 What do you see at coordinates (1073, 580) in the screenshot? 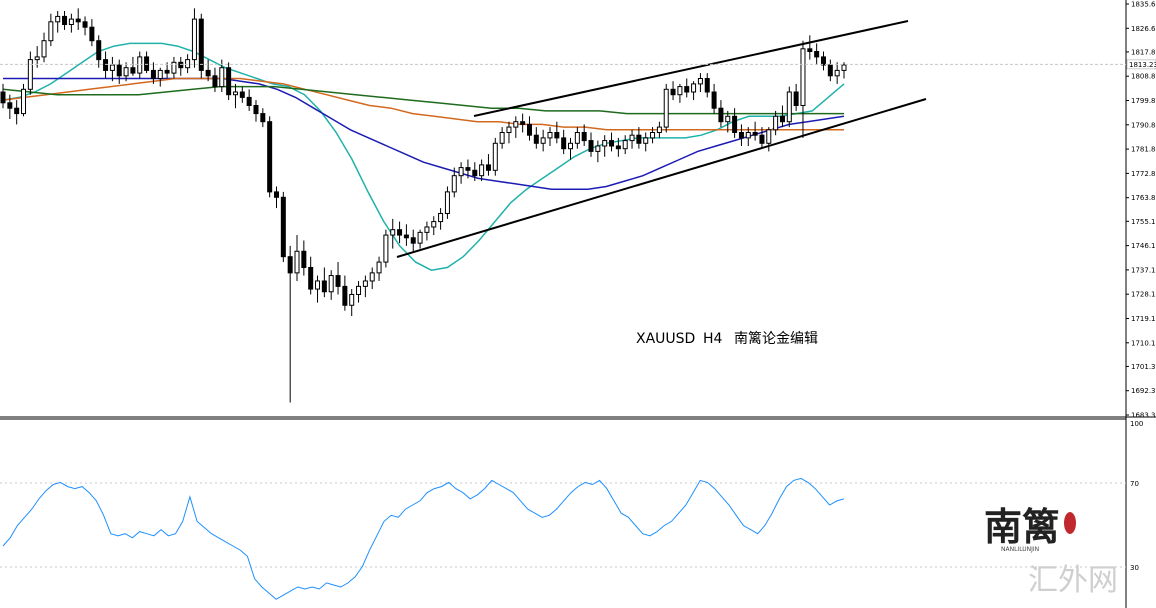
I see `site-watermark: 汇外网` at bounding box center [1073, 580].